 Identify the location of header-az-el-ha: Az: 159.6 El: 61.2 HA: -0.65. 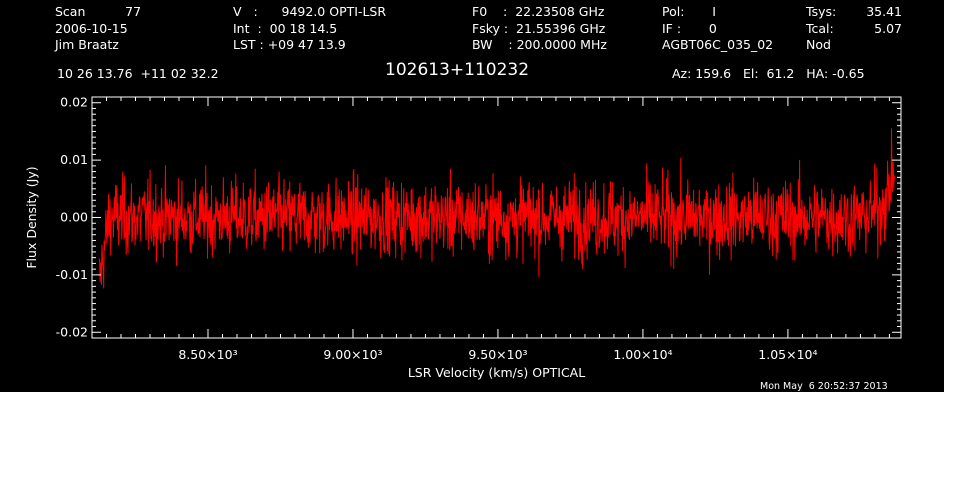
(768, 73).